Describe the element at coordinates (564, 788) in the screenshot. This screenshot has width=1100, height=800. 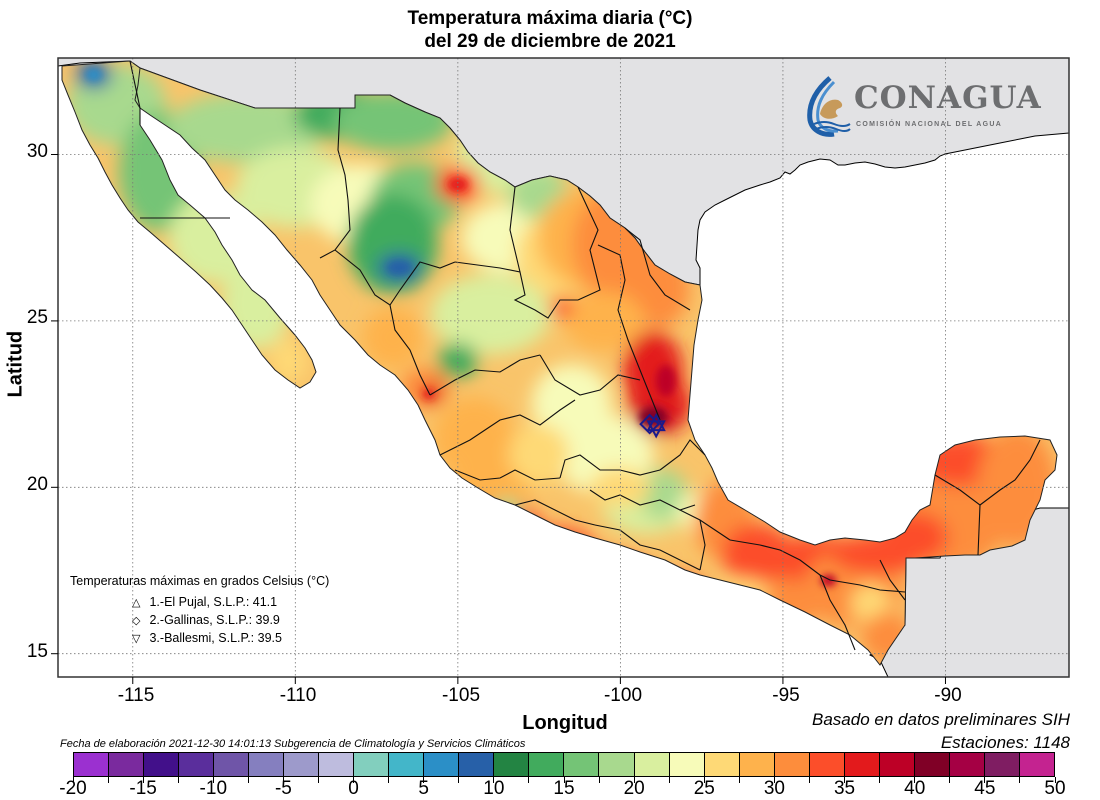
I see `colorbar-tick-label: 15` at that location.